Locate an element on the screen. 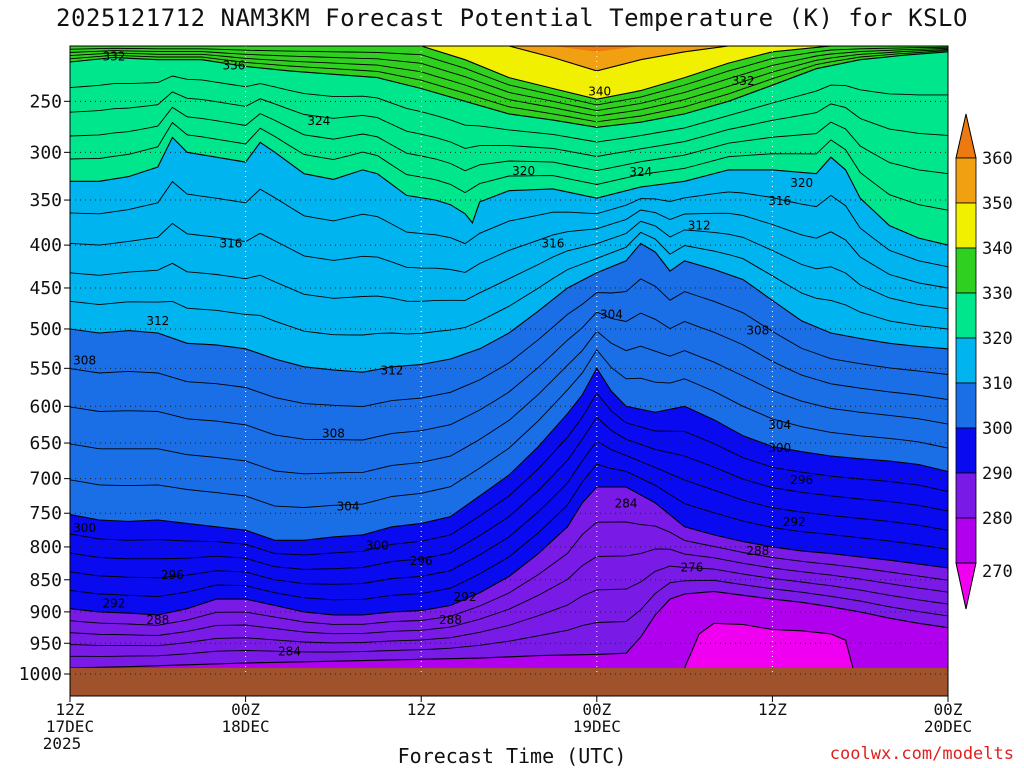  y-tick-label: 850 is located at coordinates (45, 580).